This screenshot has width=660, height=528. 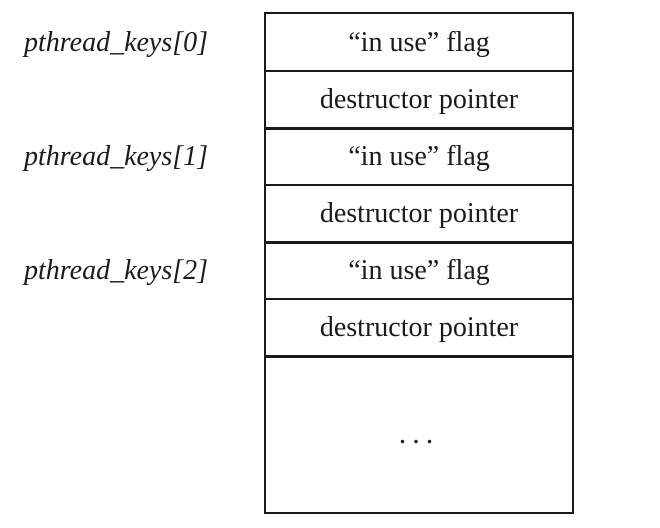 I want to click on in-use-flag-cell-1: “in use” flag, so click(x=419, y=156).